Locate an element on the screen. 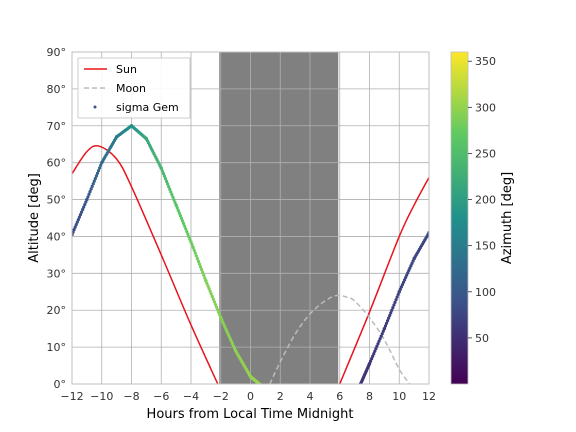 The width and height of the screenshot is (576, 432). y-tick-label: 20° is located at coordinates (57, 310).